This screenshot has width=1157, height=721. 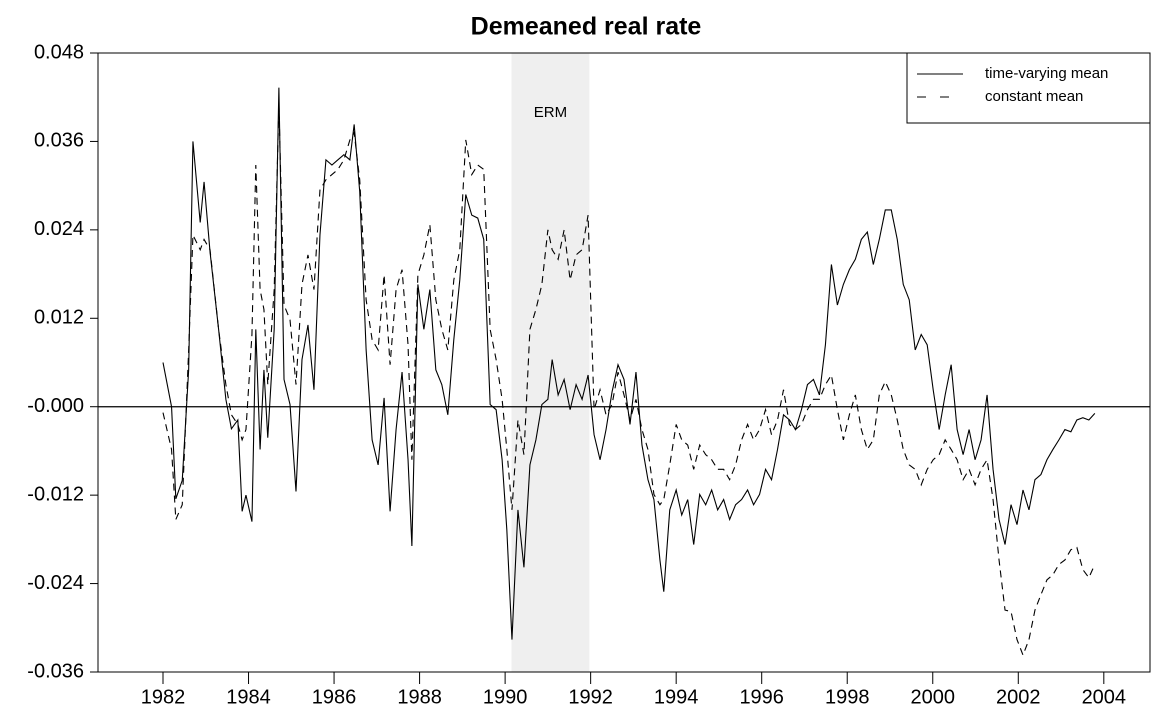 I want to click on x-tick-label: 1994, so click(x=676, y=697).